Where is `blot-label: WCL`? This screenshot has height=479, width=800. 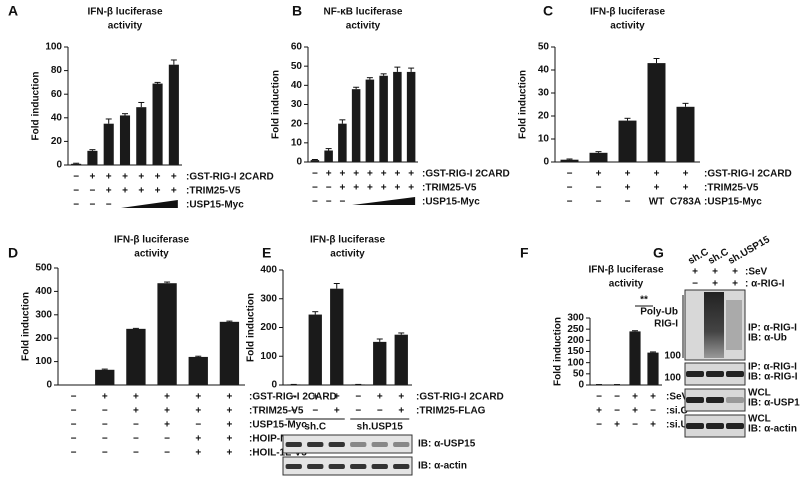
blot-label: WCL is located at coordinates (759, 393).